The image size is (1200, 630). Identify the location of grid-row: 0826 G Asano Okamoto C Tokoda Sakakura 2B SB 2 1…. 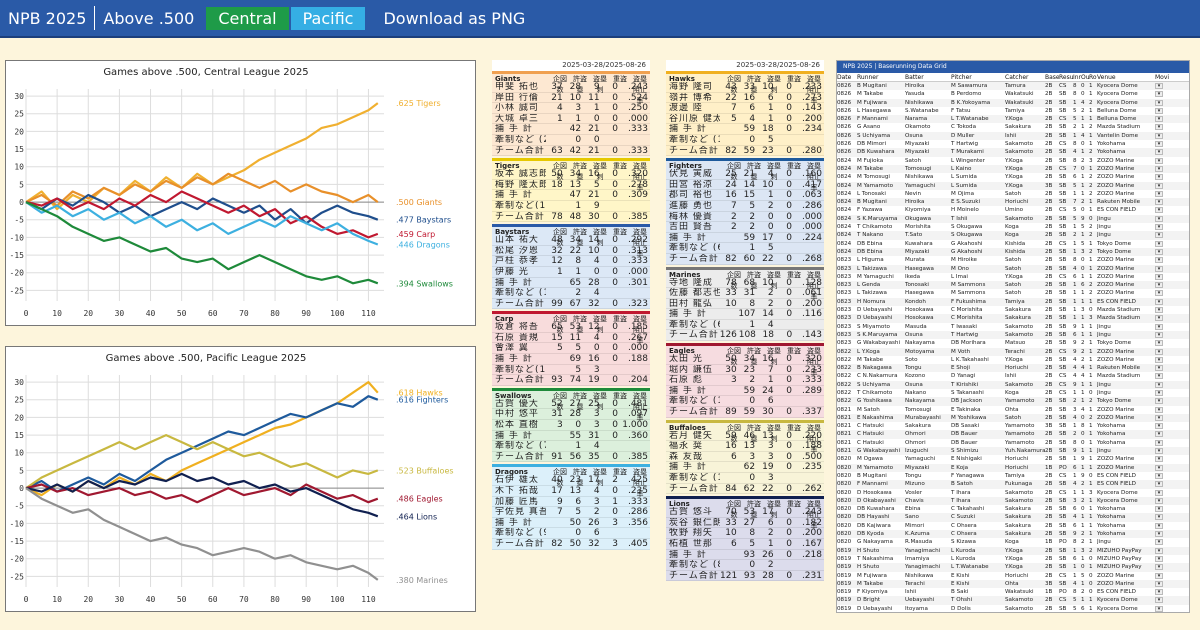
(1013, 127).